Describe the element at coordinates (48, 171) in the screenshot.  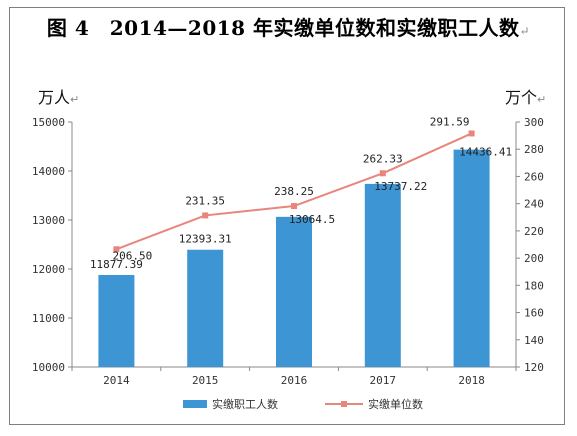
I see `left-axis-tick-label: 14000` at that location.